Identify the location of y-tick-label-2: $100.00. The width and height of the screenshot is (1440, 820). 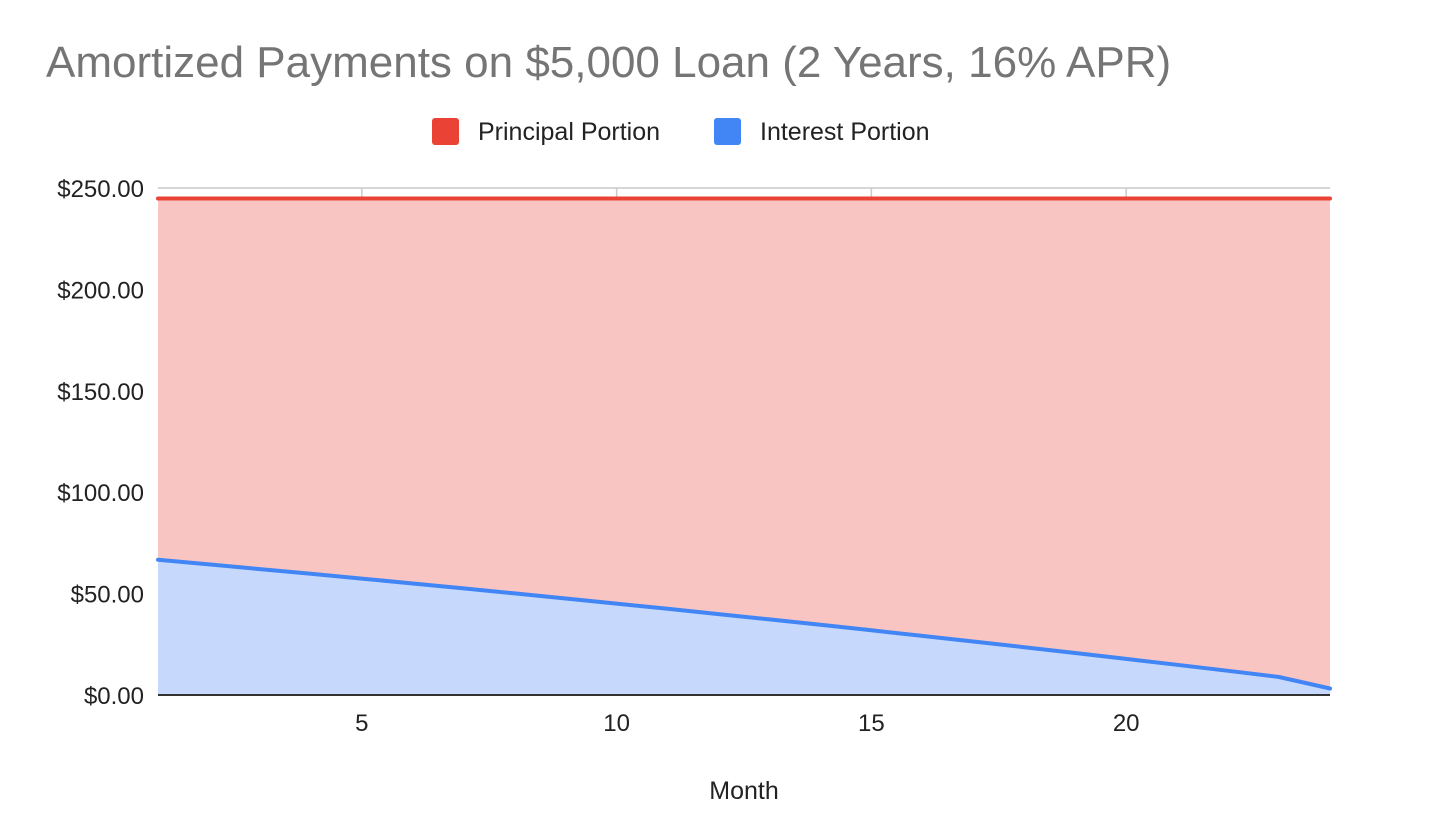
(100, 493).